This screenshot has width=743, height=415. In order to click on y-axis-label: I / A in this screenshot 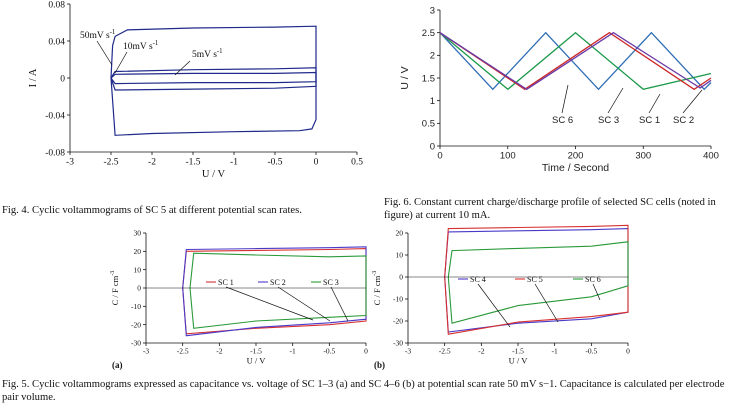, I will do `click(33, 77)`.